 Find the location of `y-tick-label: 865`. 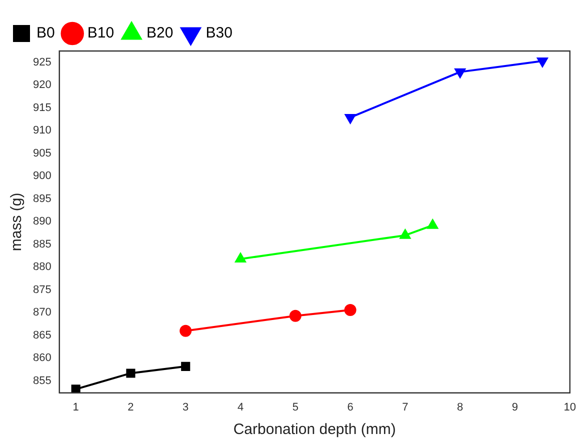

y-tick-label: 865 is located at coordinates (42, 335).